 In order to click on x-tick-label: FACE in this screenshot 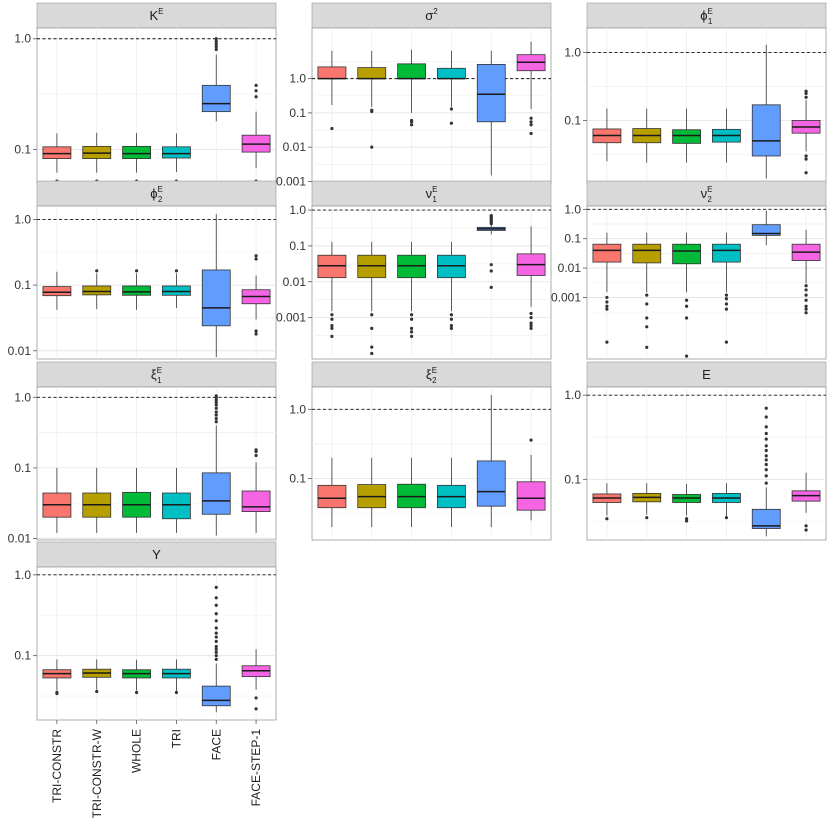, I will do `click(216, 744)`.